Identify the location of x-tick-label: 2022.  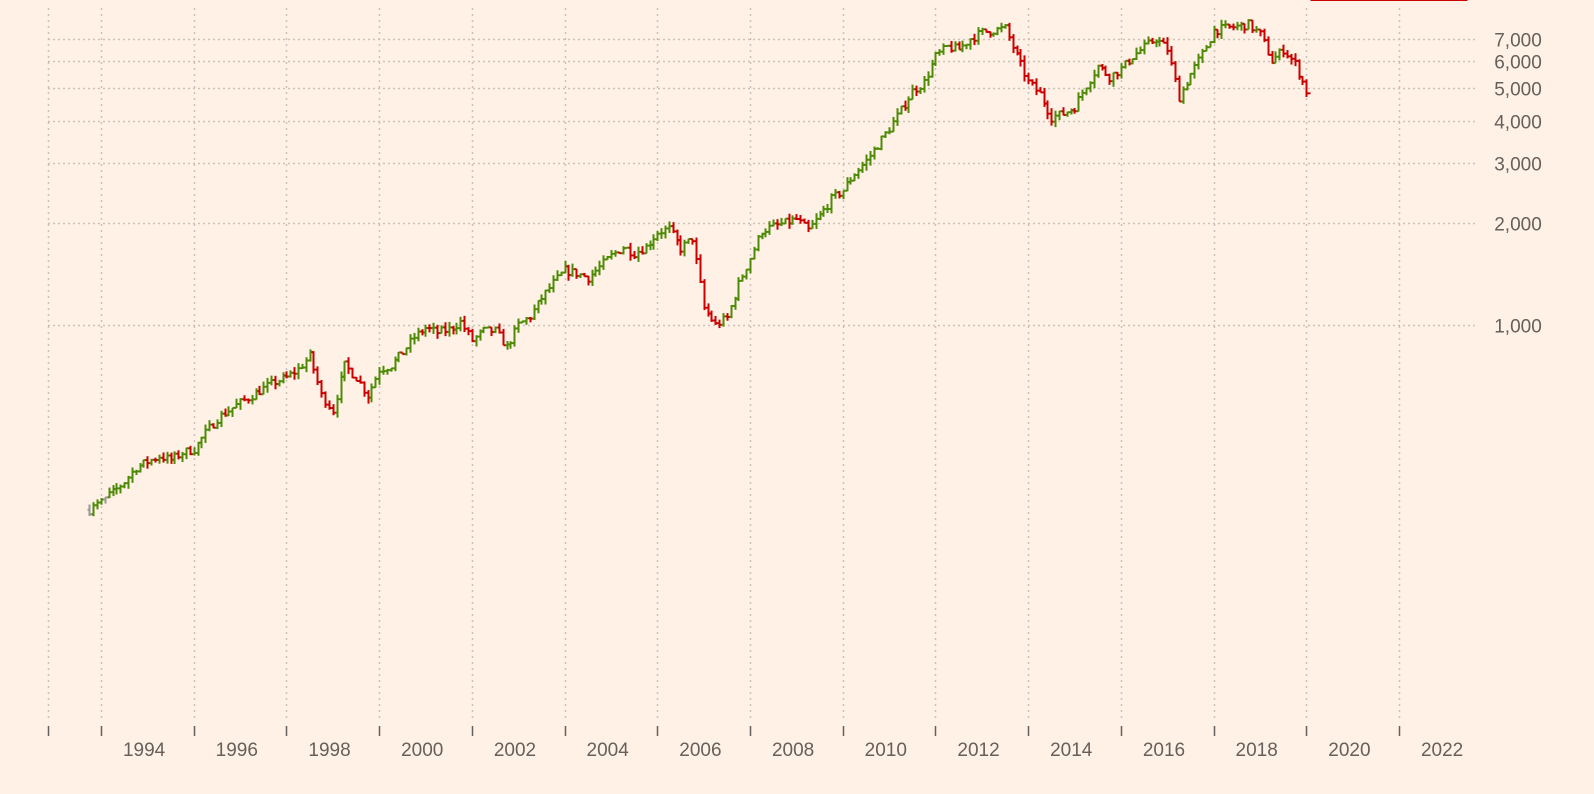
(1442, 750).